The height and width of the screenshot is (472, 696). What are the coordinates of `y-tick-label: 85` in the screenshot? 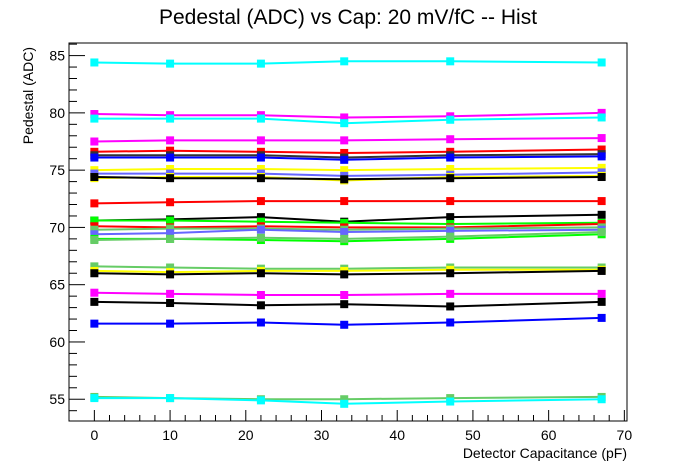 It's located at (57, 56).